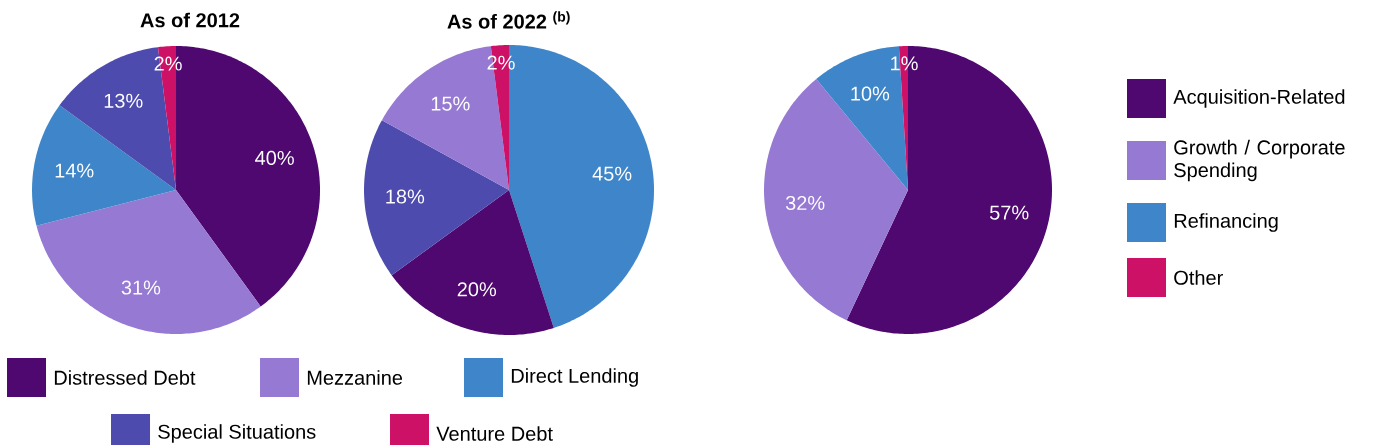  I want to click on data-label: 20%, so click(477, 289).